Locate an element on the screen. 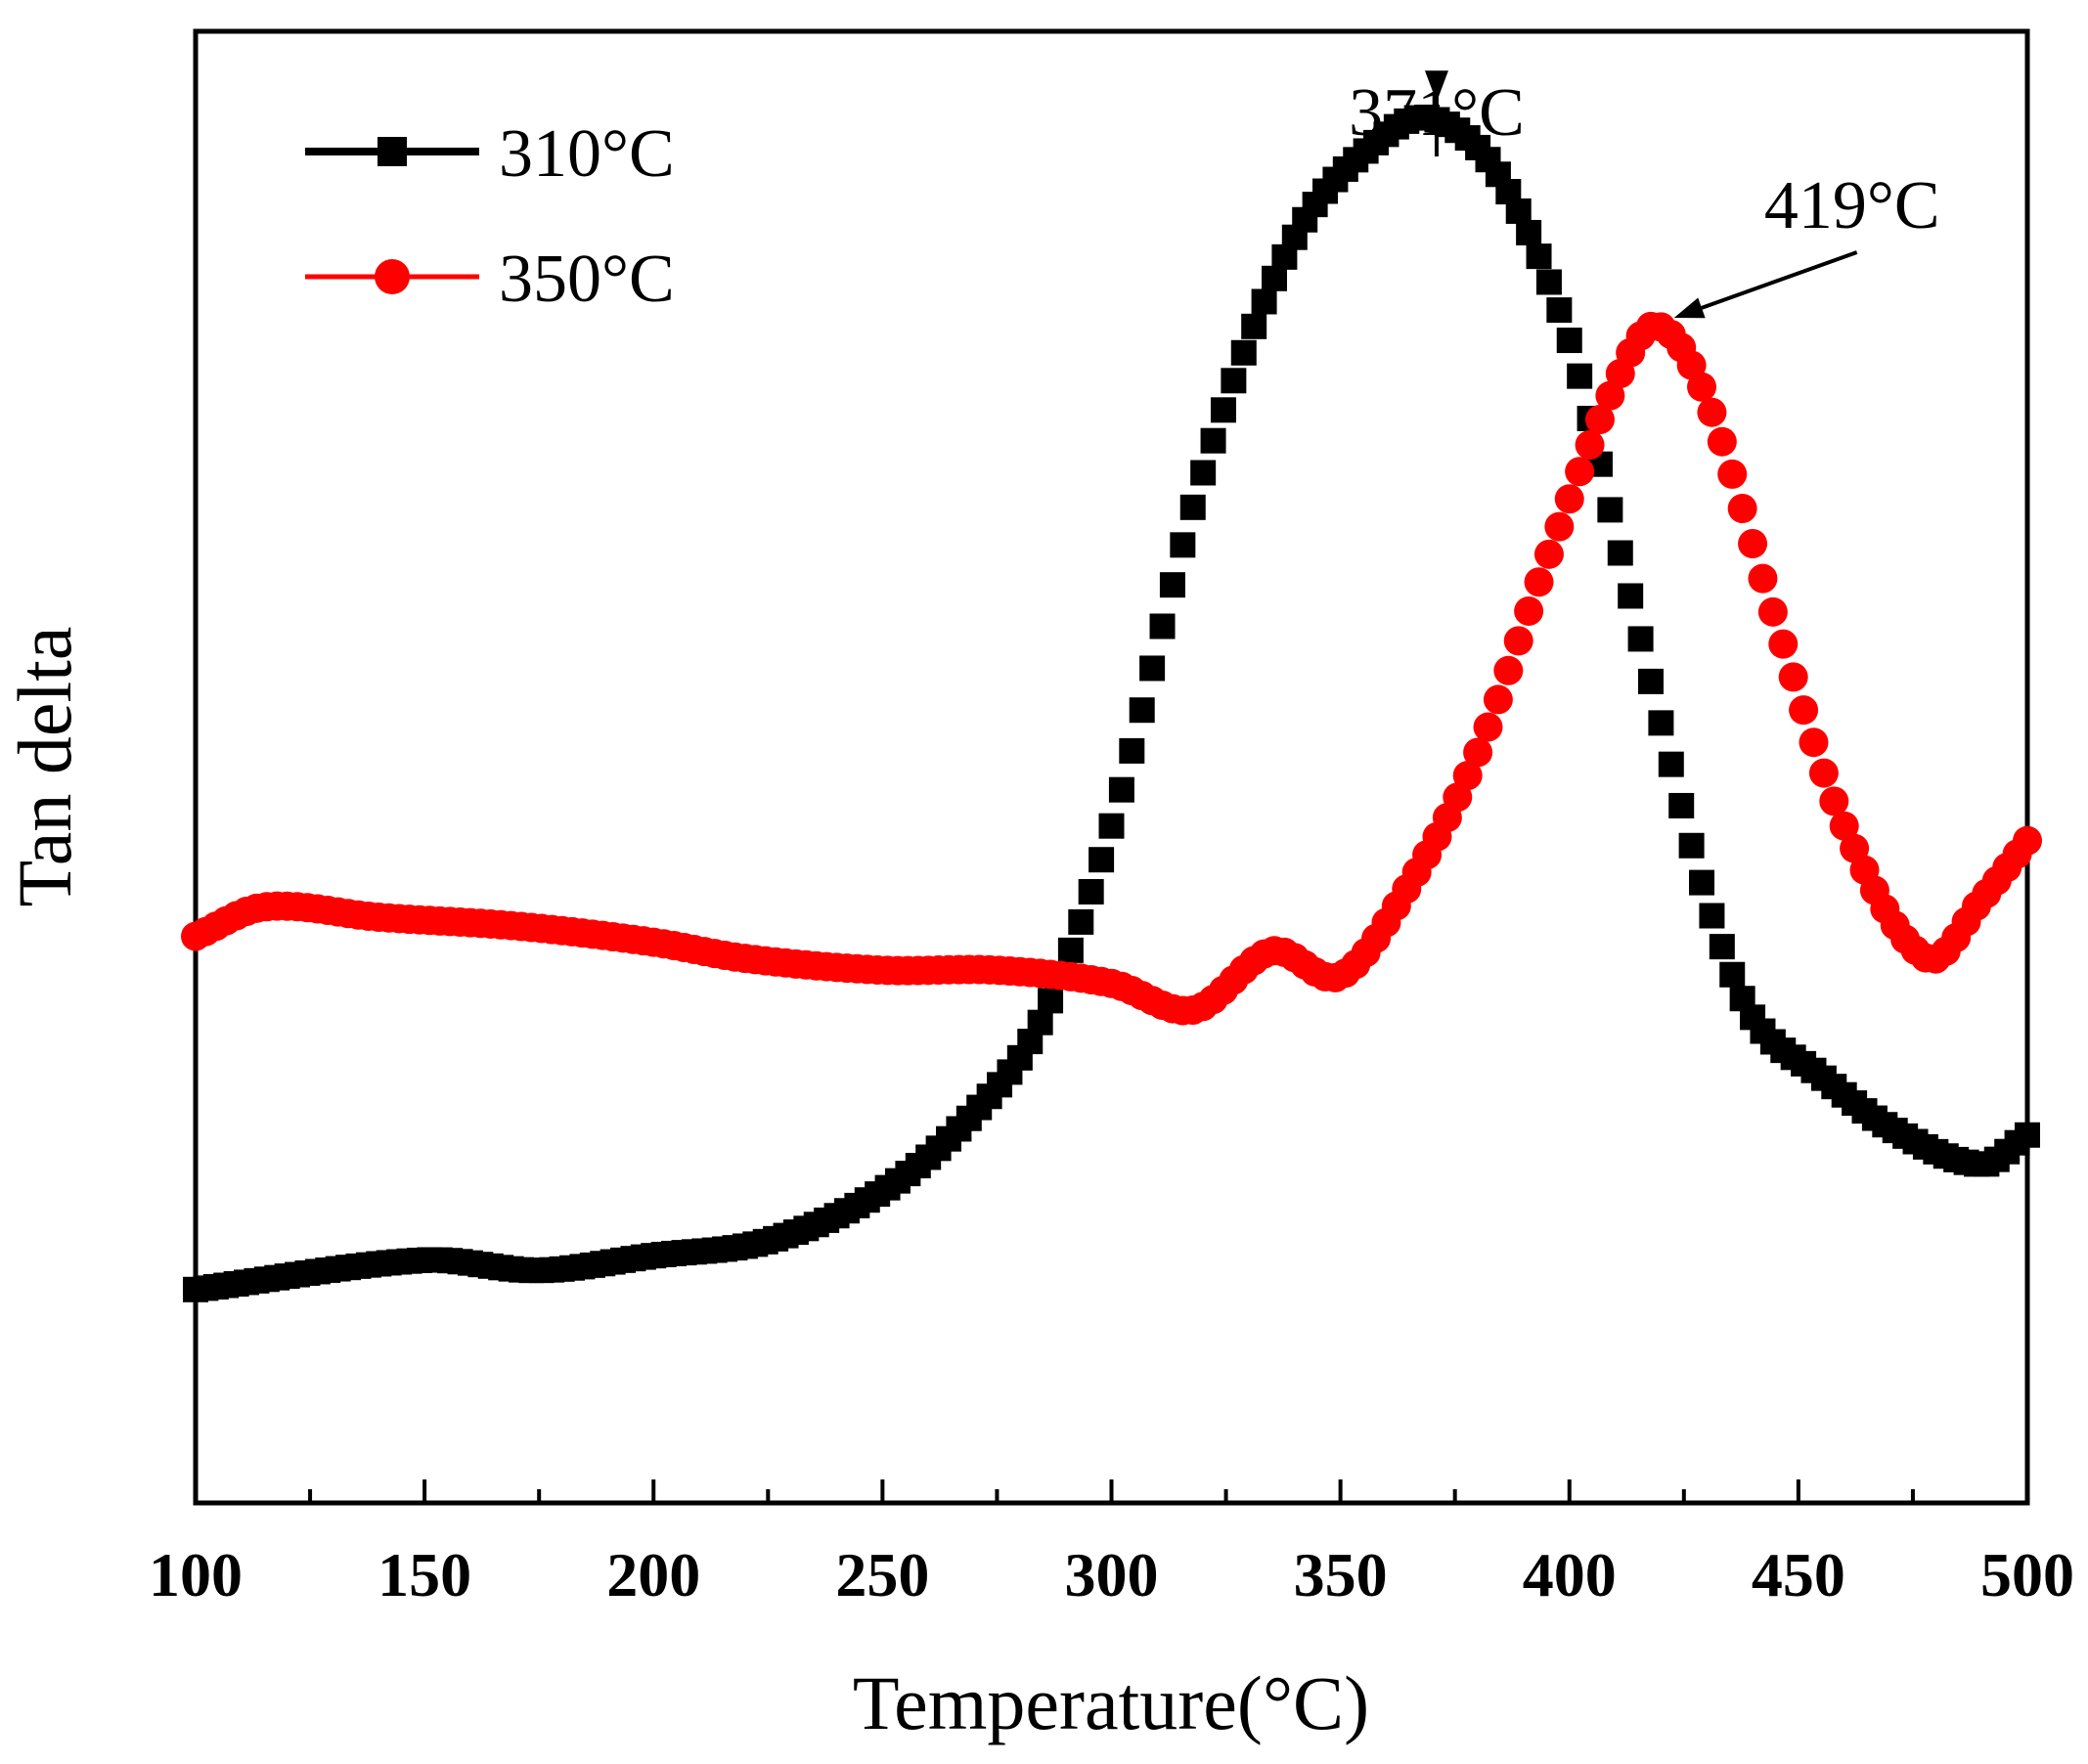  x-tick-label: 250 is located at coordinates (882, 1575).